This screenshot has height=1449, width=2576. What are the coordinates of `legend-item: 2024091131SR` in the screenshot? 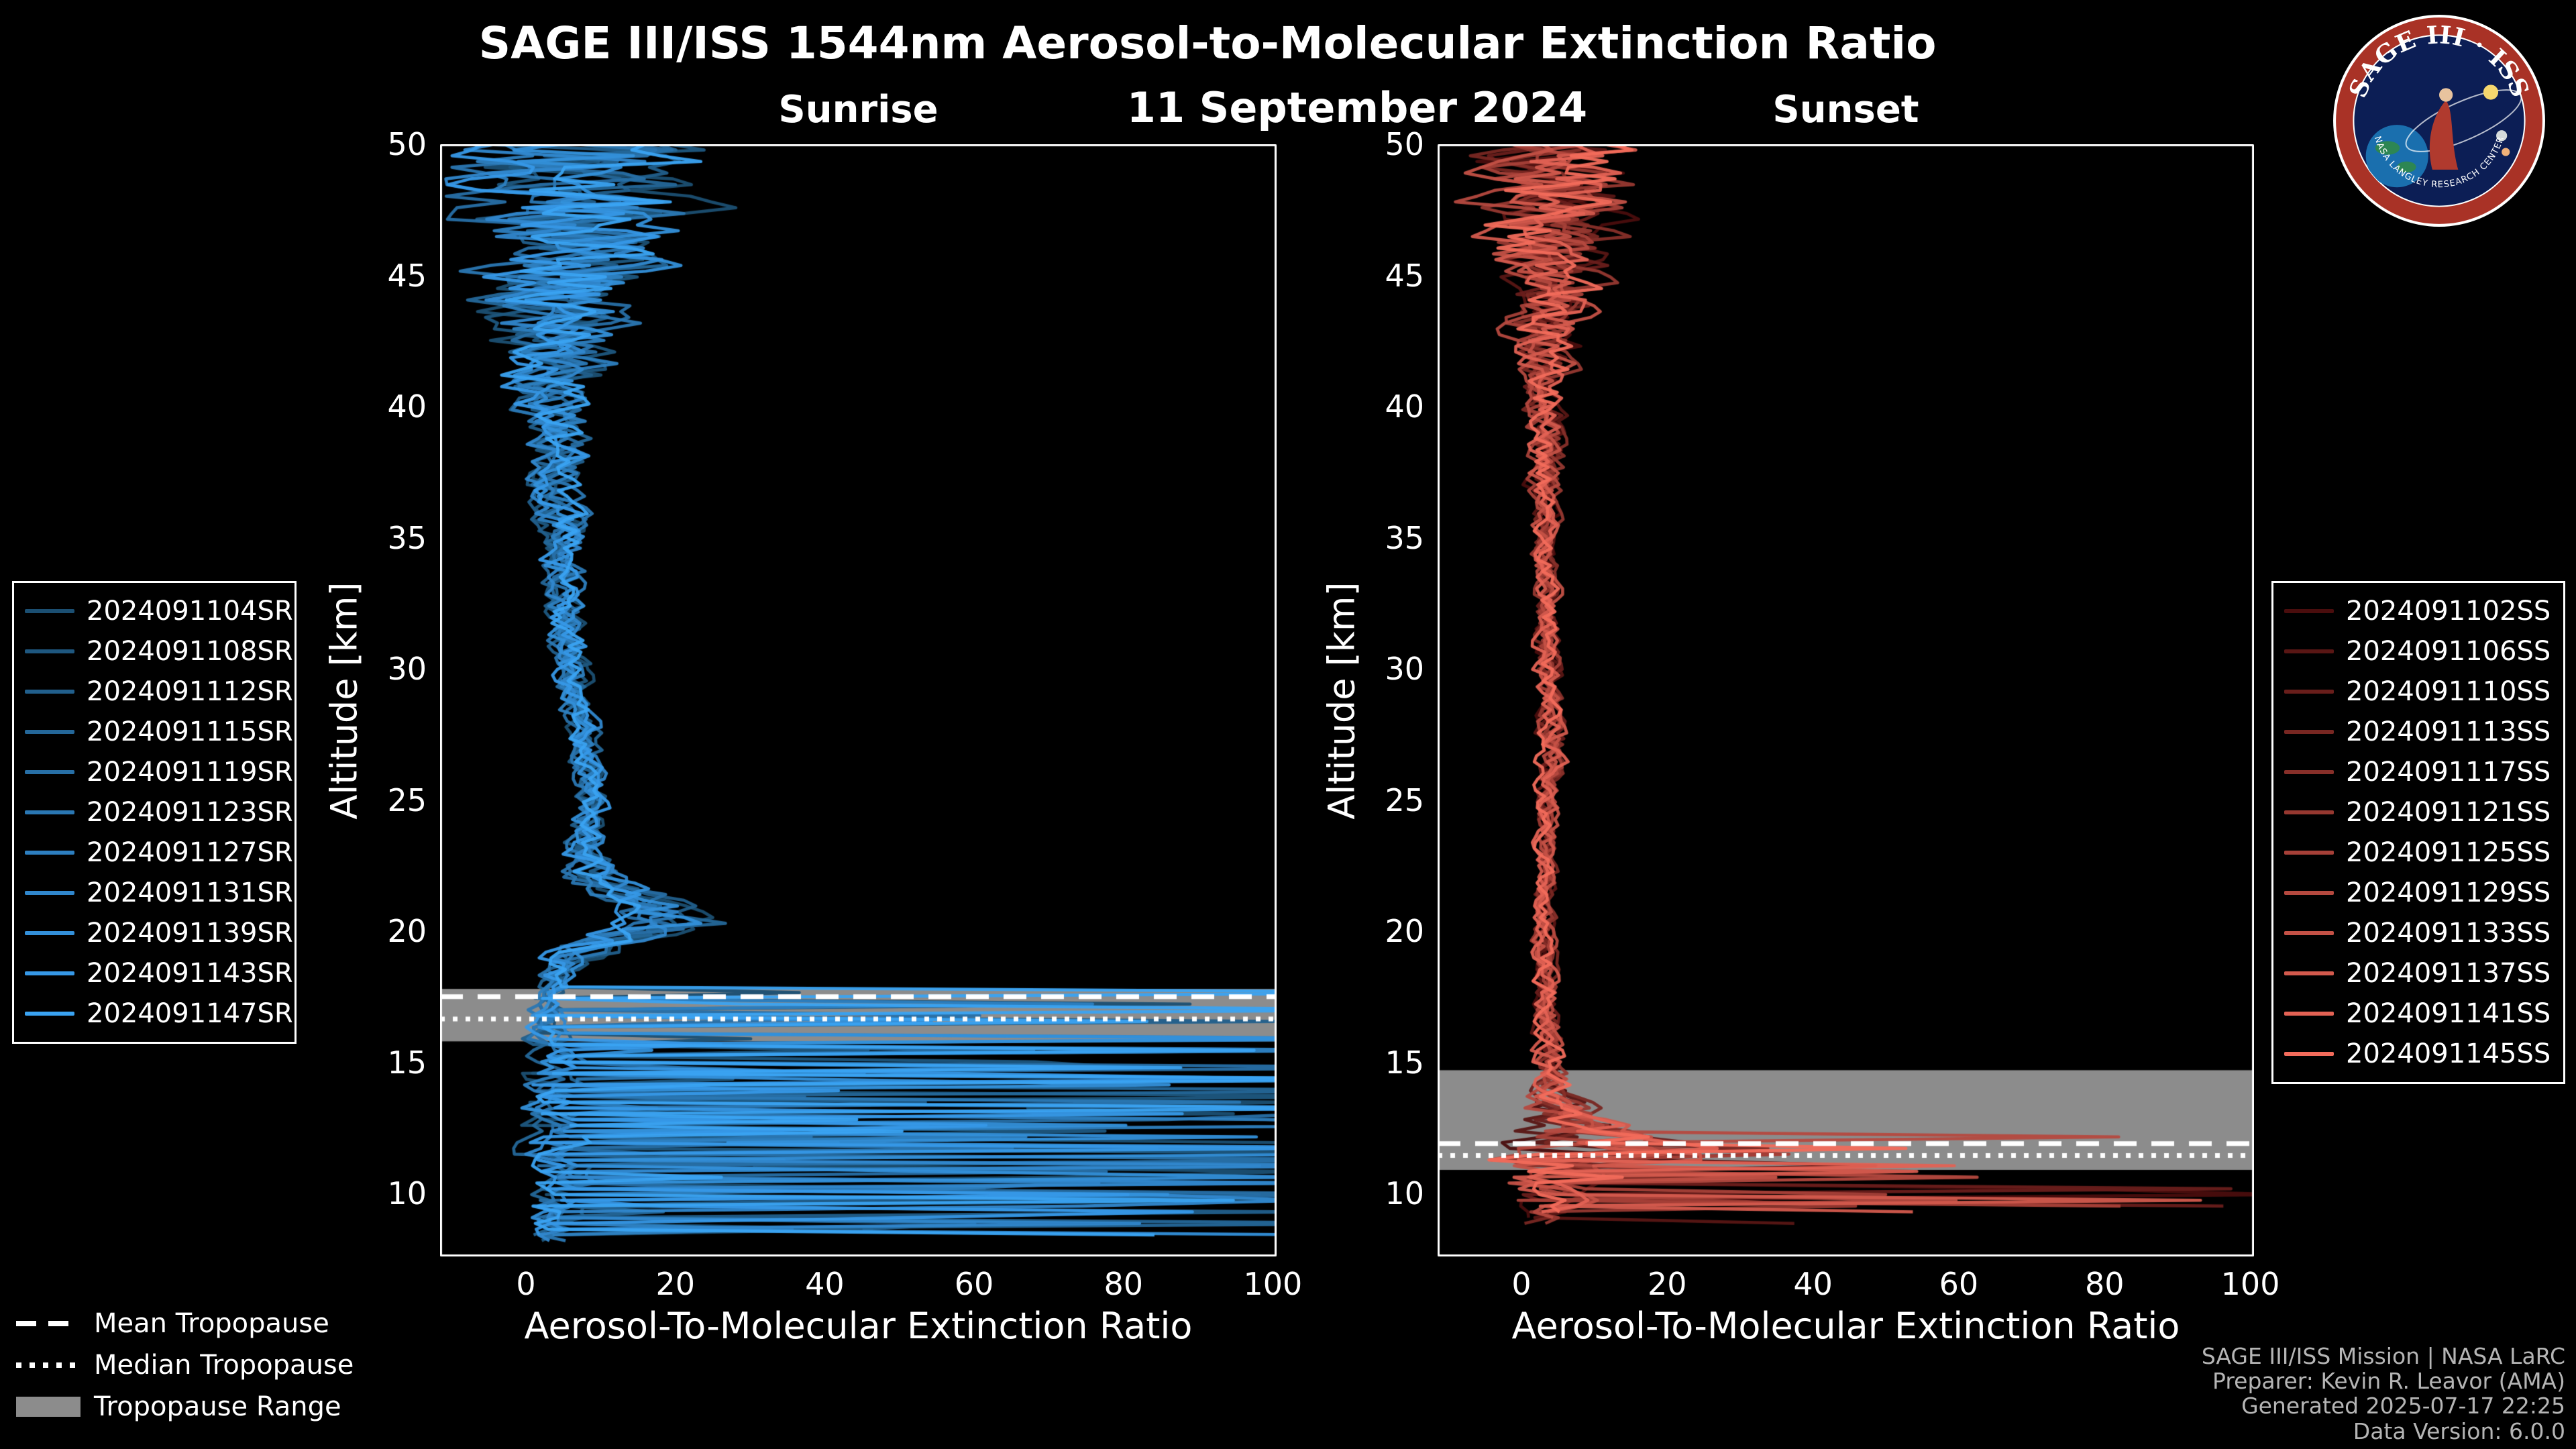 It's located at (159, 893).